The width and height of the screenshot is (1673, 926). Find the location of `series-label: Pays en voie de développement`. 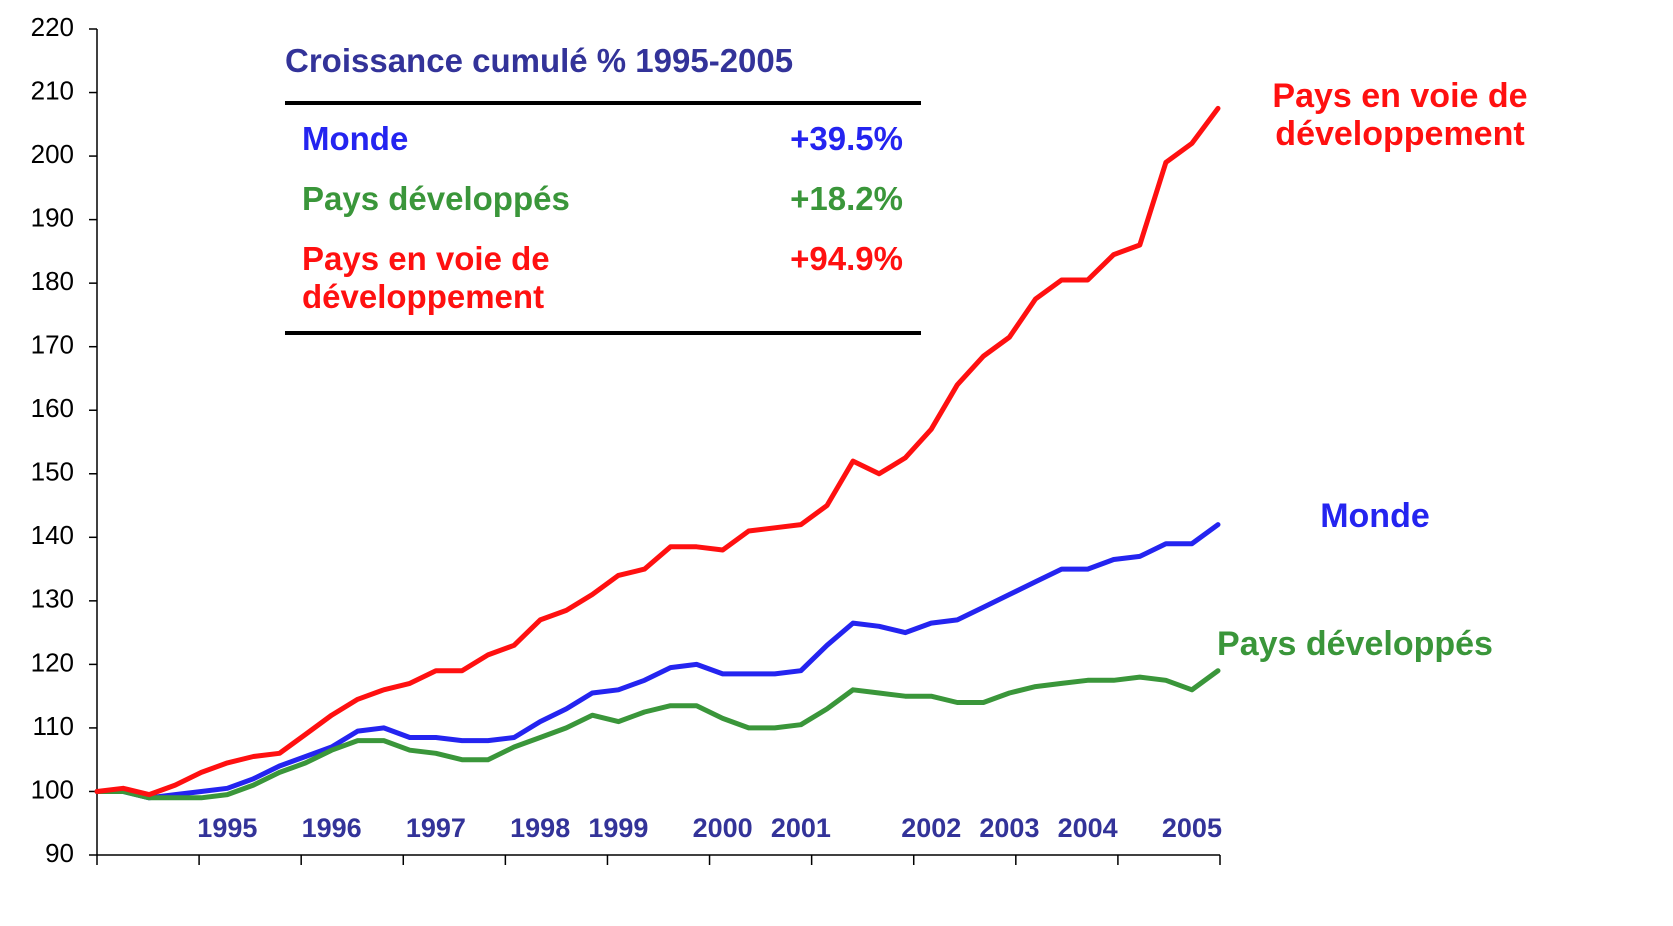

series-label: Pays en voie de développement is located at coordinates (1400, 115).